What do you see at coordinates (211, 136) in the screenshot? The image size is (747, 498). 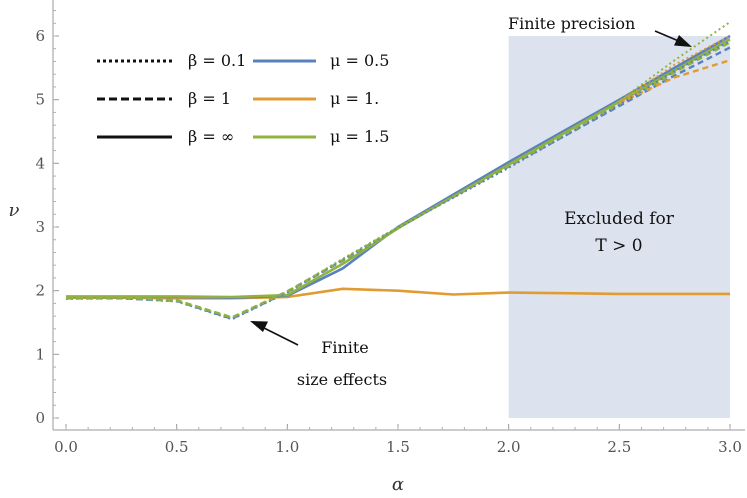 I see `legend-label-beta: β = ∞` at bounding box center [211, 136].